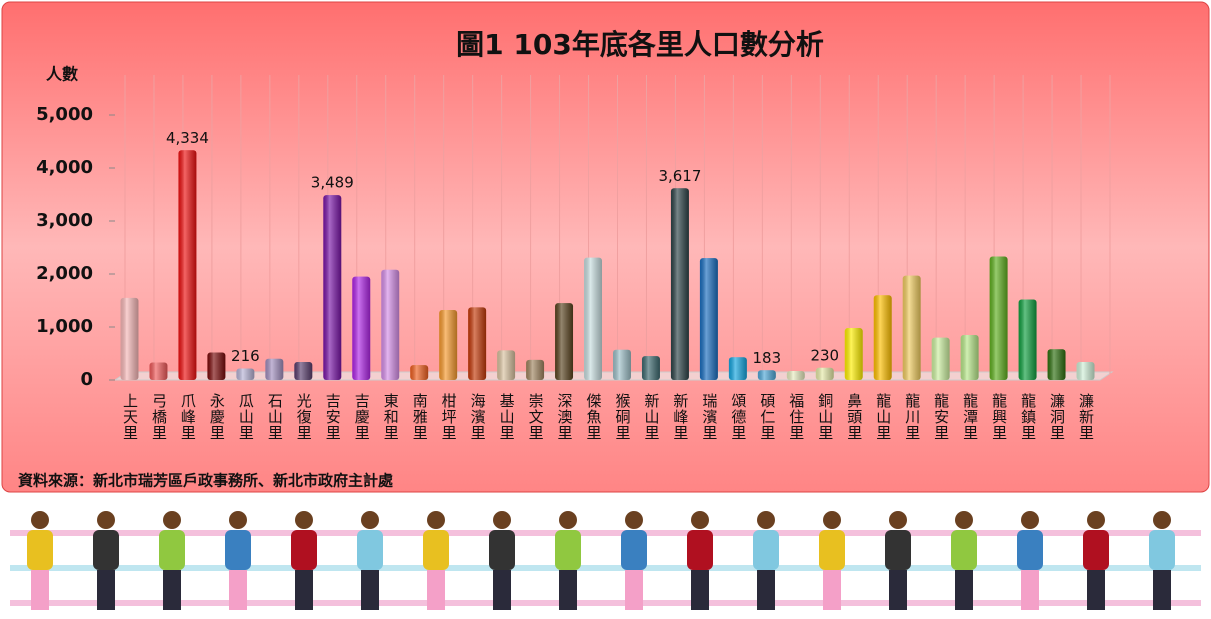 The width and height of the screenshot is (1211, 619). What do you see at coordinates (64, 273) in the screenshot?
I see `y-tick-label: 2,000` at bounding box center [64, 273].